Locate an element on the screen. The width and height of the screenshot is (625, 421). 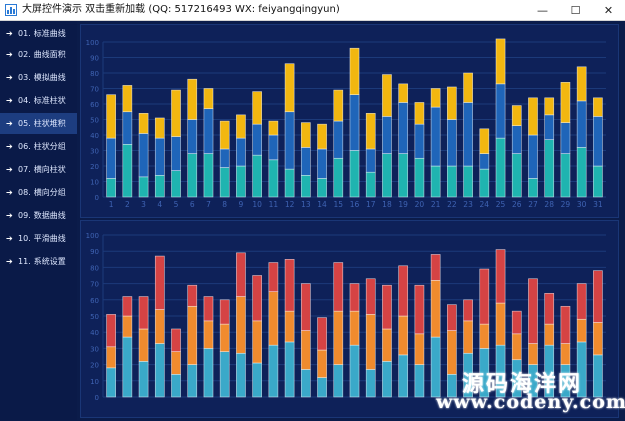
top-chart-x-tick-label: 24 is located at coordinates (485, 204).